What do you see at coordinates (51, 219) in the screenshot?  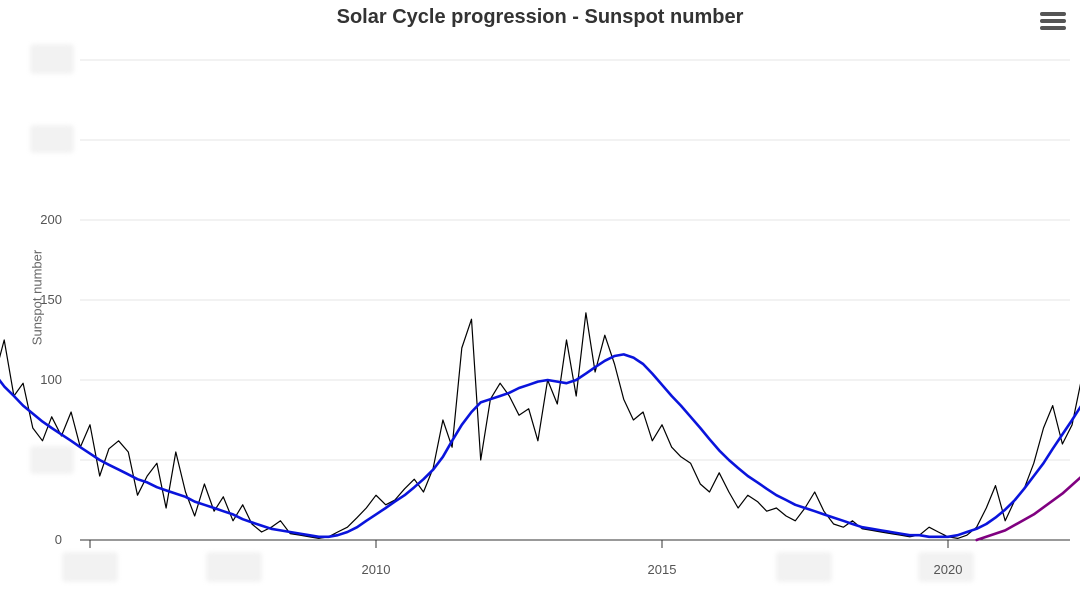 I see `y-tick-label: 200` at bounding box center [51, 219].